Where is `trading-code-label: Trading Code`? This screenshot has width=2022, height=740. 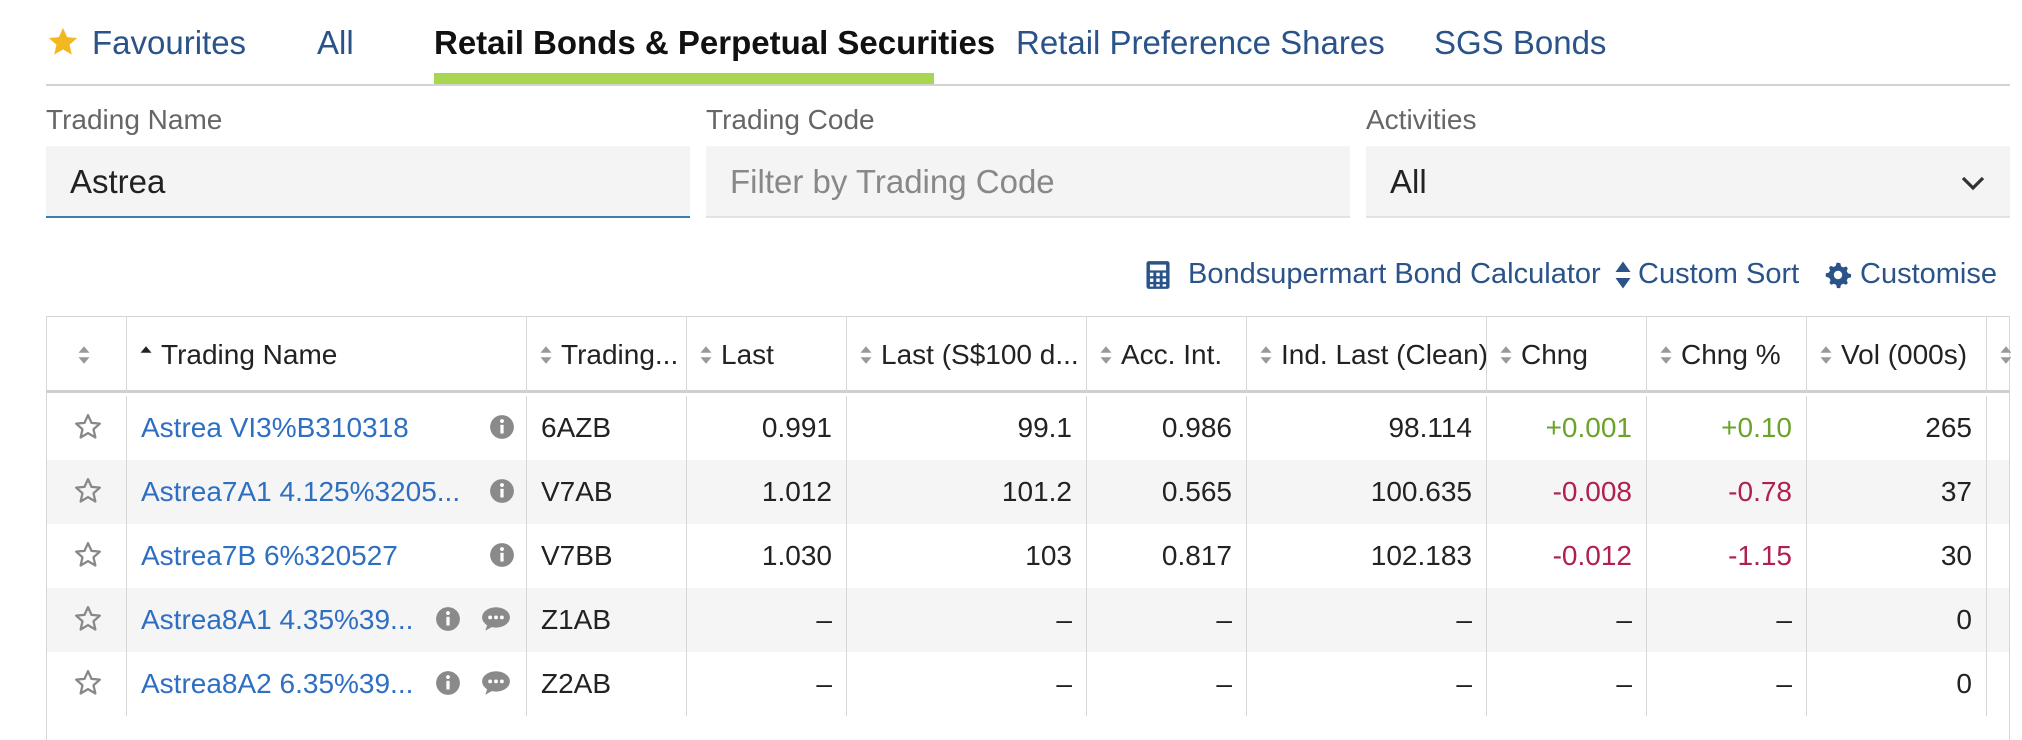
trading-code-label: Trading Code is located at coordinates (790, 119).